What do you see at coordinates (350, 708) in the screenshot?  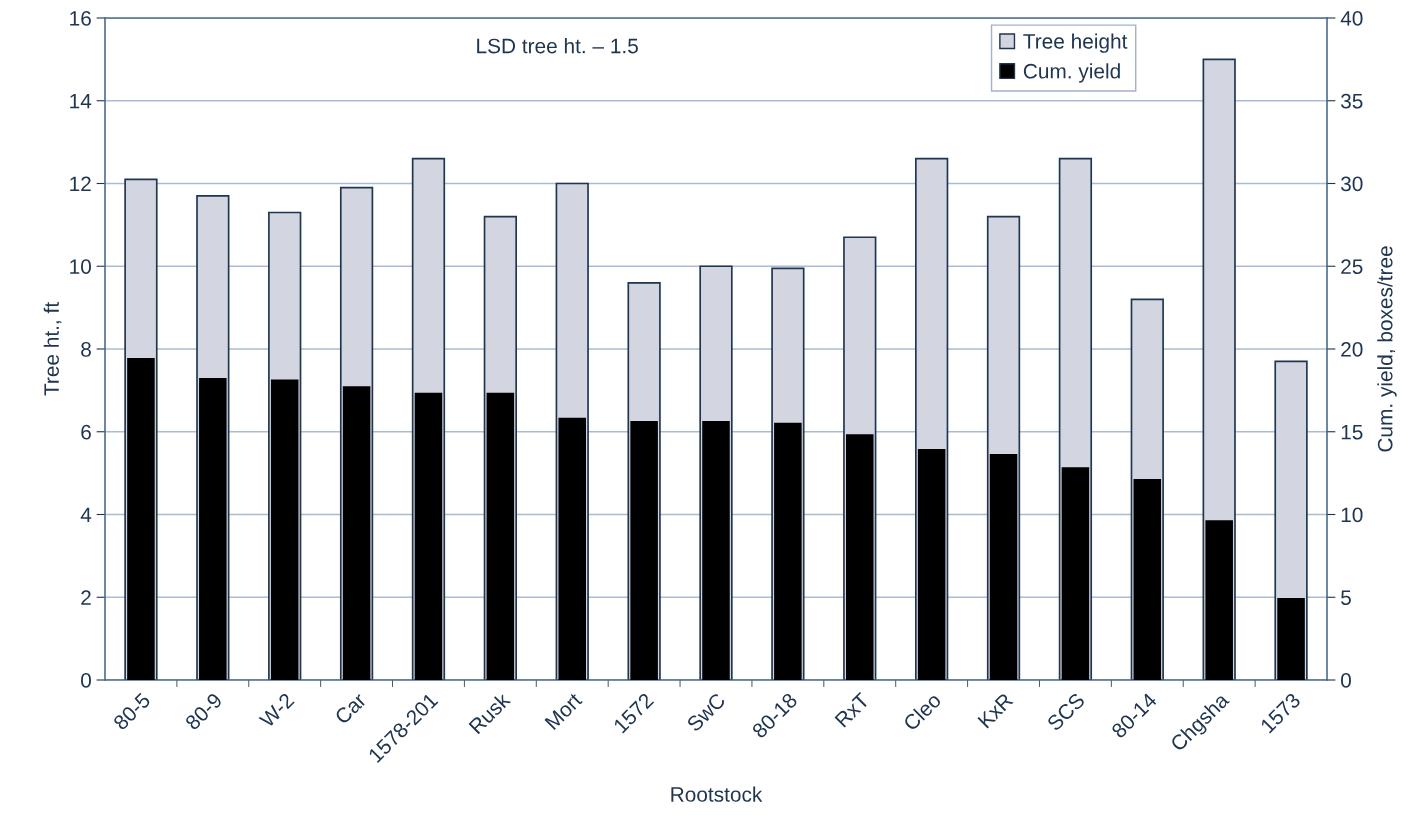 I see `x-tick-label: Car` at bounding box center [350, 708].